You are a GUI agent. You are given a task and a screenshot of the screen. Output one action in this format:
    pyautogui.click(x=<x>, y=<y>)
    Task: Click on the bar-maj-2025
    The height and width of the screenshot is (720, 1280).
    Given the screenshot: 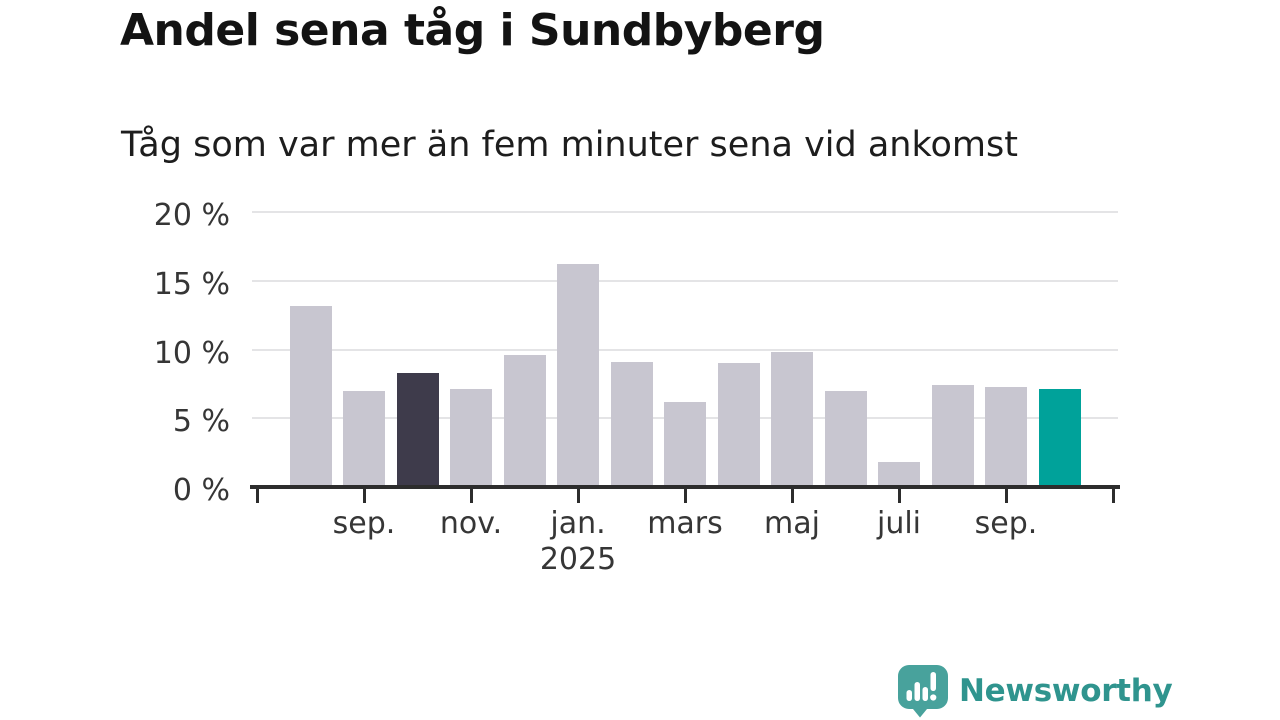 What is the action you would take?
    pyautogui.click(x=792, y=419)
    